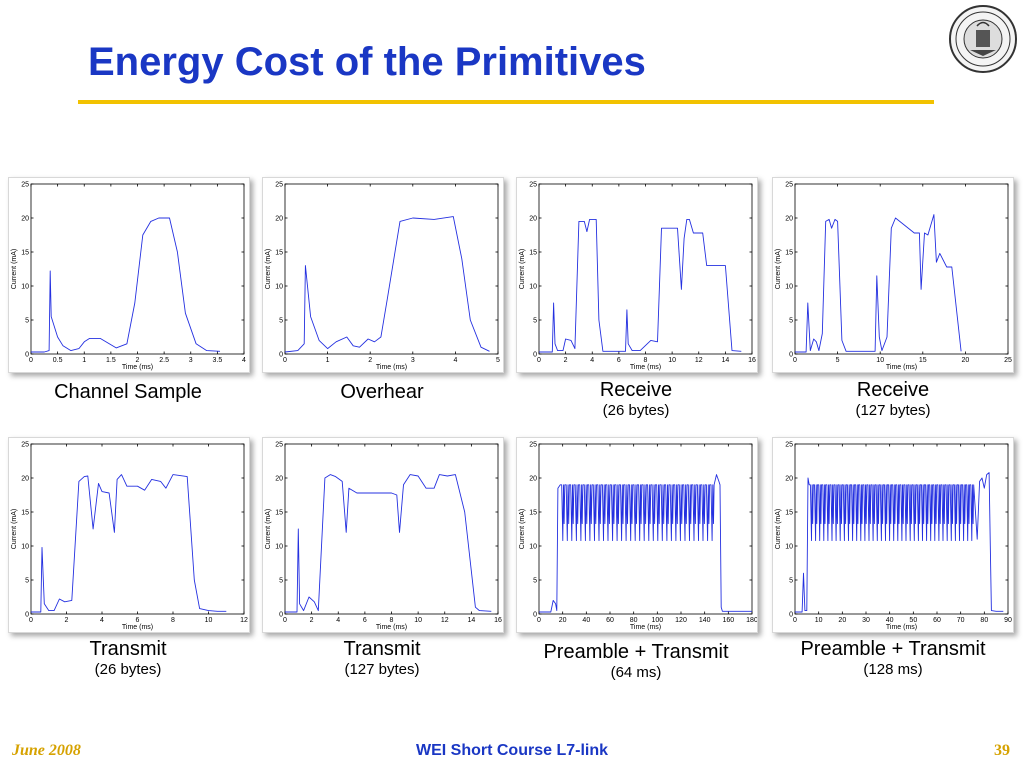 Image resolution: width=1024 pixels, height=768 pixels. I want to click on x-tick-label: 80, so click(634, 620).